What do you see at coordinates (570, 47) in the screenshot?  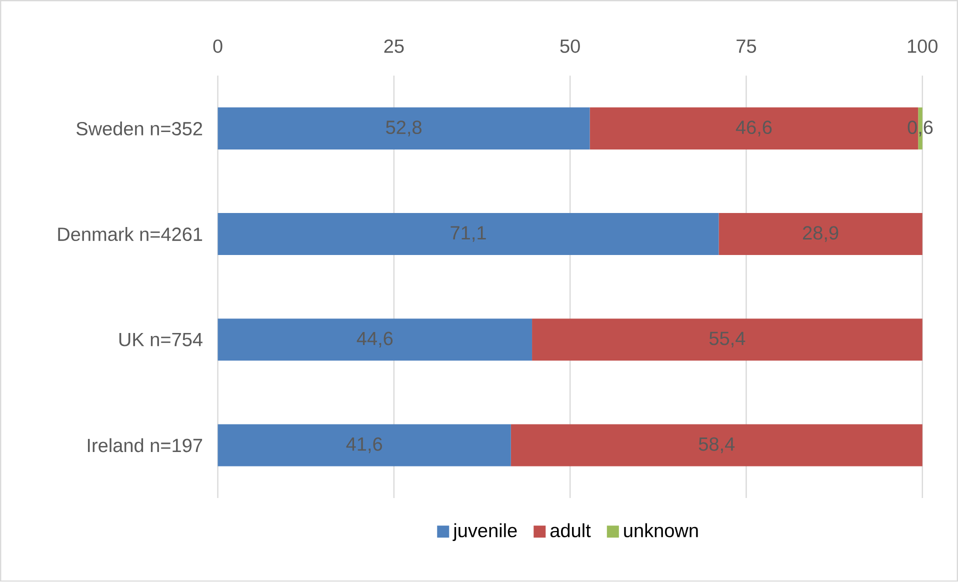 I see `x-tick-label: 50` at bounding box center [570, 47].